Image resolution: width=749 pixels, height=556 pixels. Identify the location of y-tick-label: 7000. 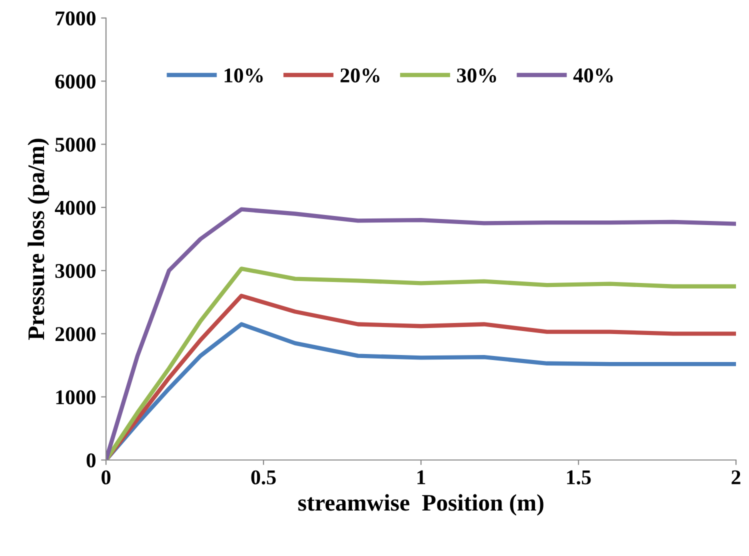
(76, 18).